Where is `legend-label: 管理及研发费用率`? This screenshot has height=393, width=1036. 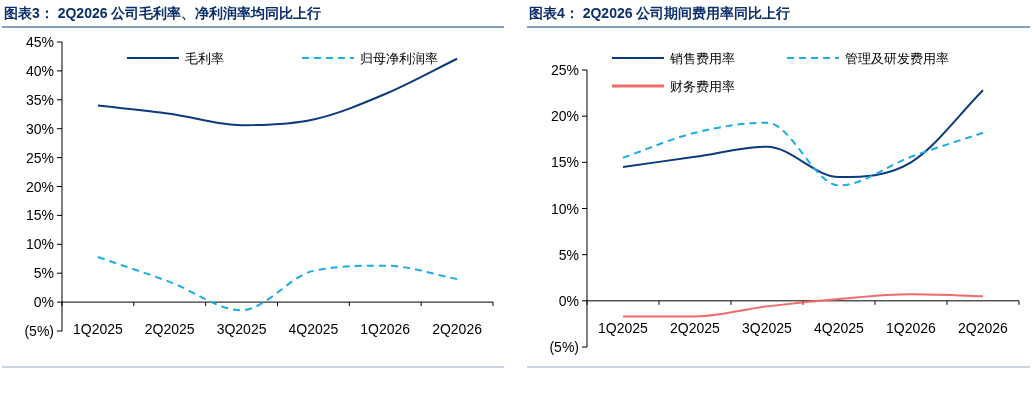 legend-label: 管理及研发费用率 is located at coordinates (897, 58).